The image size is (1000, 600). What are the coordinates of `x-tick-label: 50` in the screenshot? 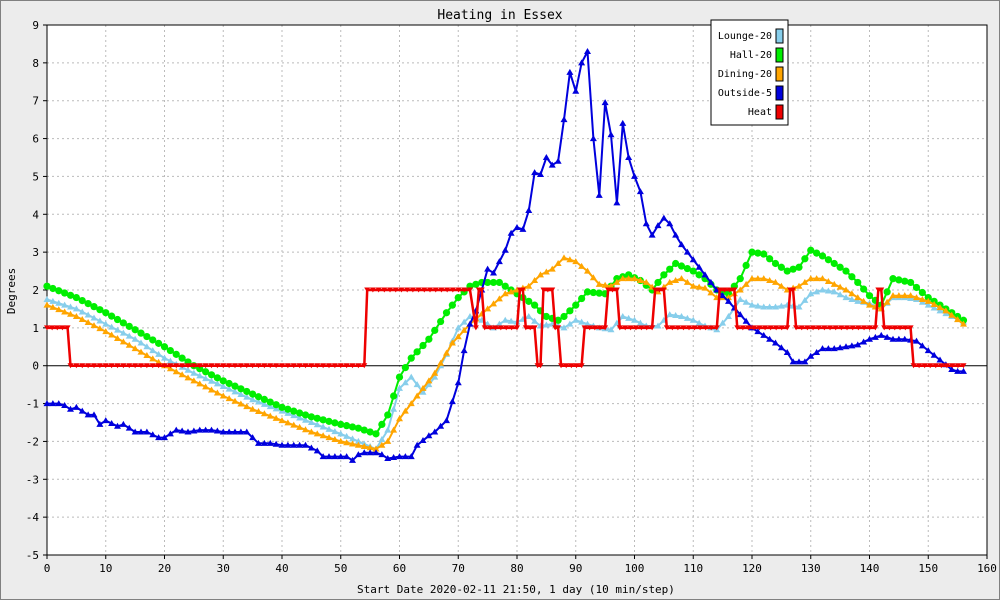 It's located at (340, 568).